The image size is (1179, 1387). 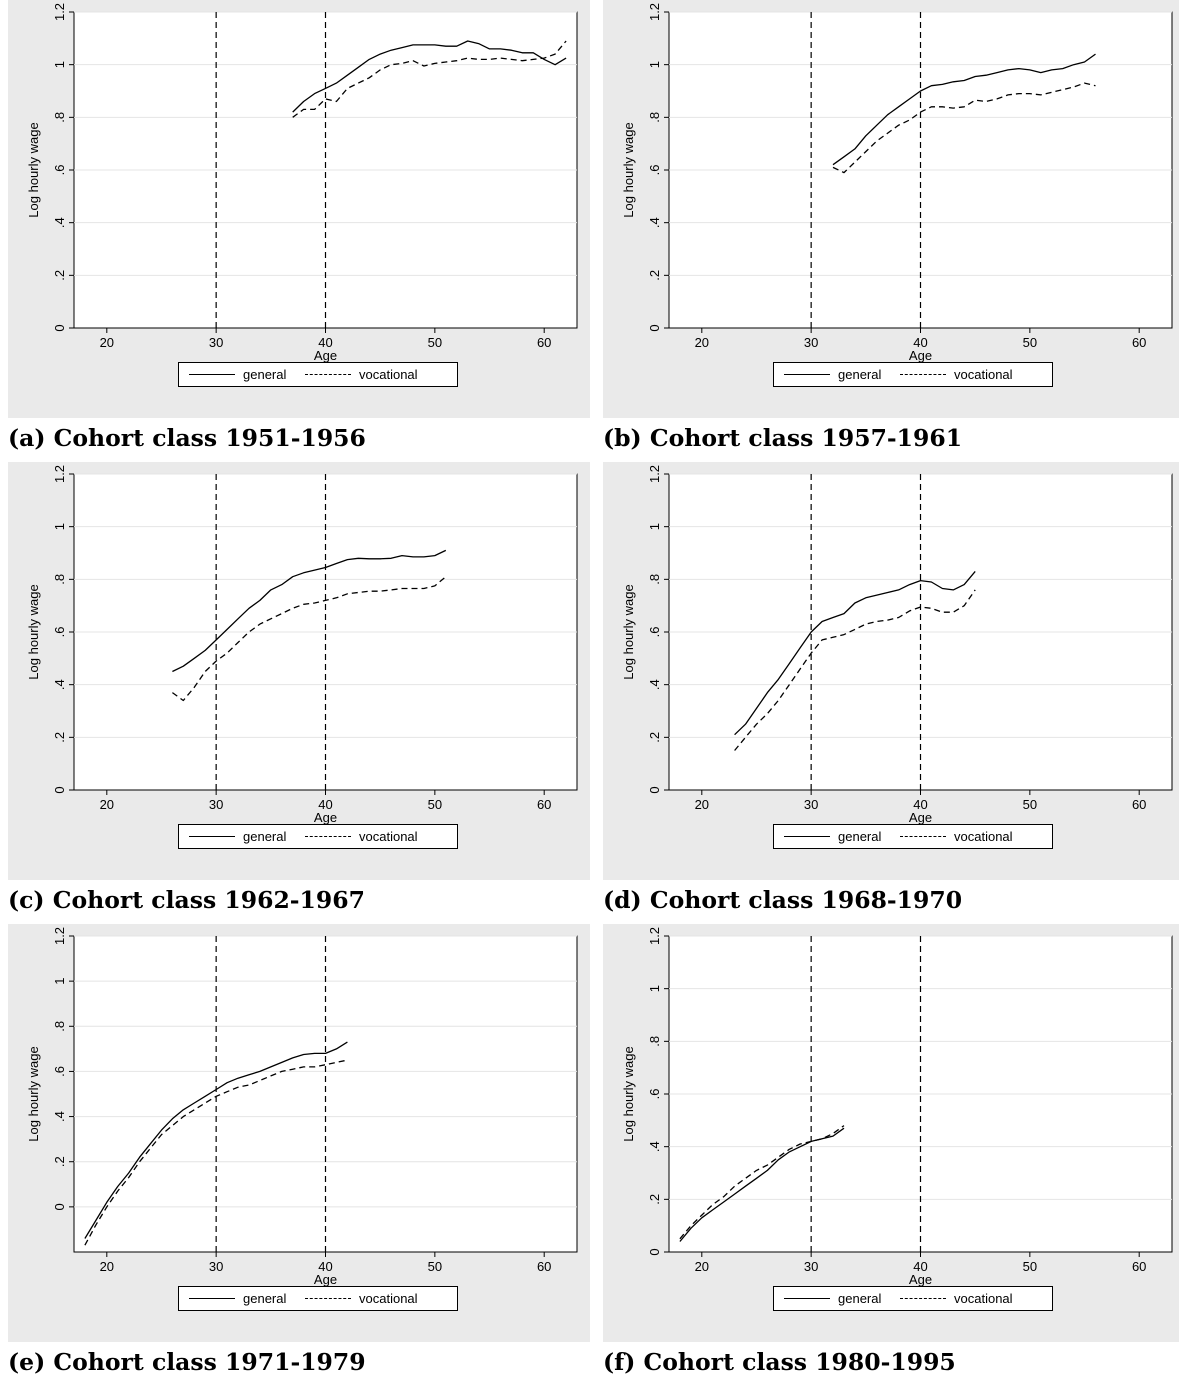 What do you see at coordinates (208, 900) in the screenshot?
I see `caption-text: Cohort class 1962-1967` at bounding box center [208, 900].